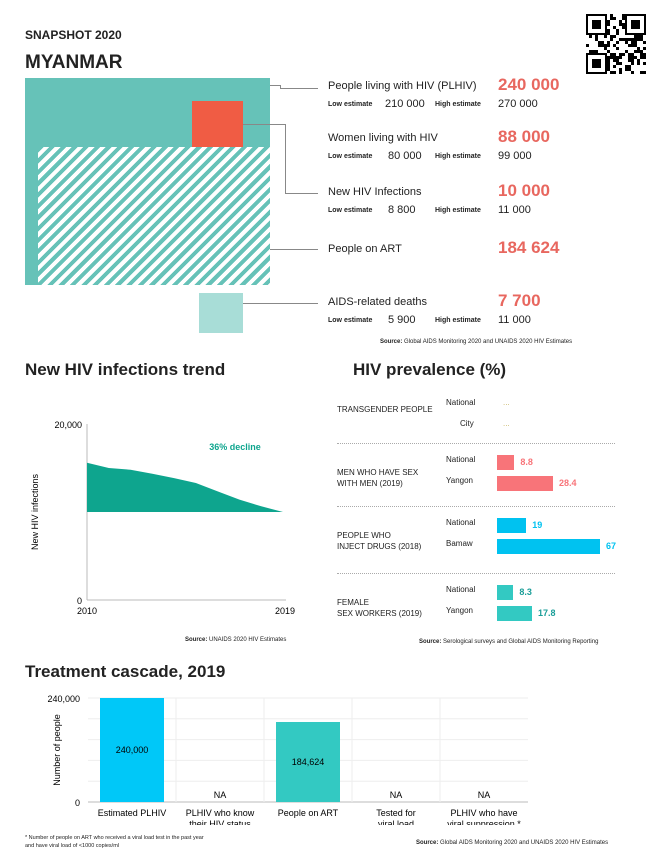  What do you see at coordinates (459, 543) in the screenshot?
I see `category-label: Bamaw` at bounding box center [459, 543].